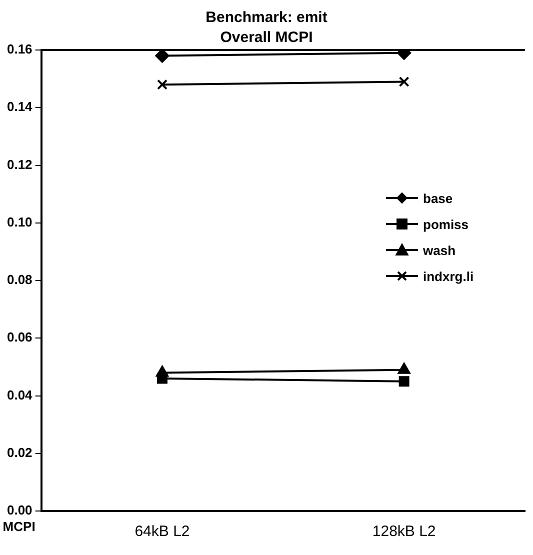 The image size is (533, 555). I want to click on y-tick-label: 0.14, so click(20, 106).